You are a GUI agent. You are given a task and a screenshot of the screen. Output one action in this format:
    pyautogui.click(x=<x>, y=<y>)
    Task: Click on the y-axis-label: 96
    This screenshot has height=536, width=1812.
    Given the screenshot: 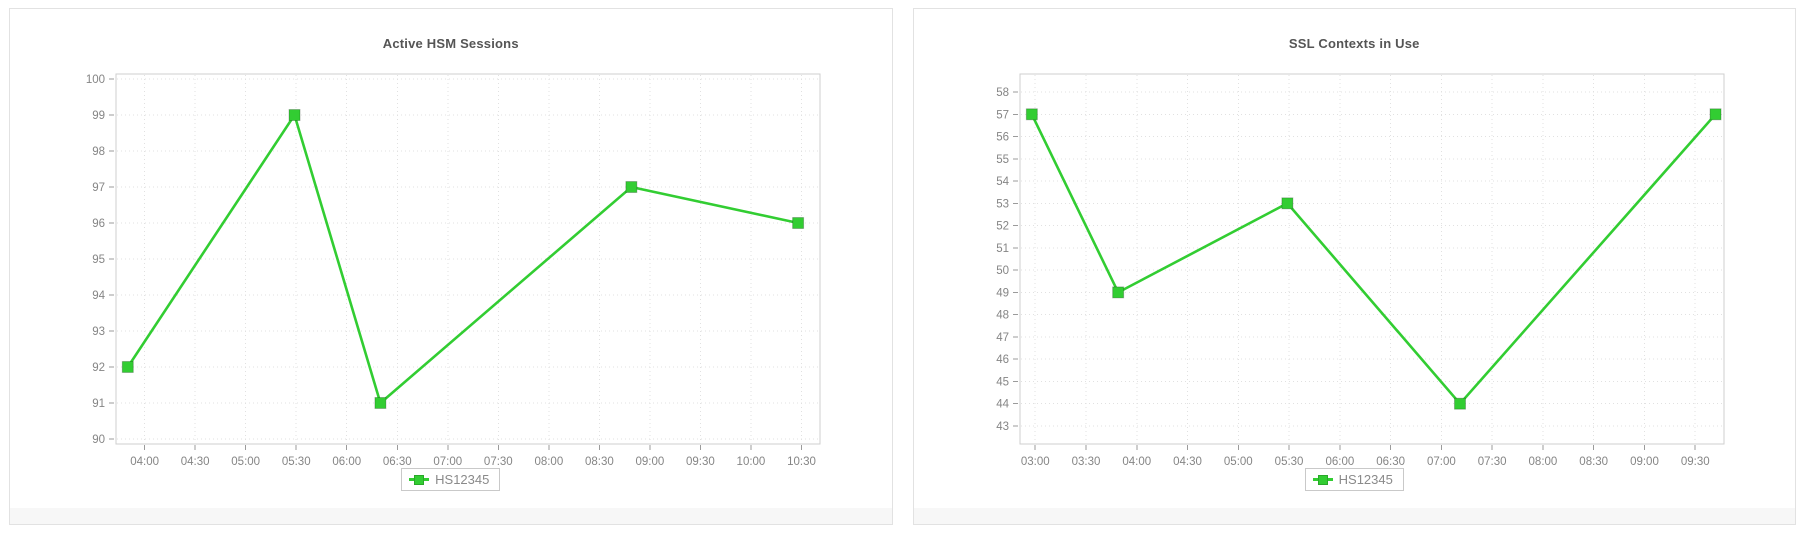 What is the action you would take?
    pyautogui.click(x=98, y=224)
    